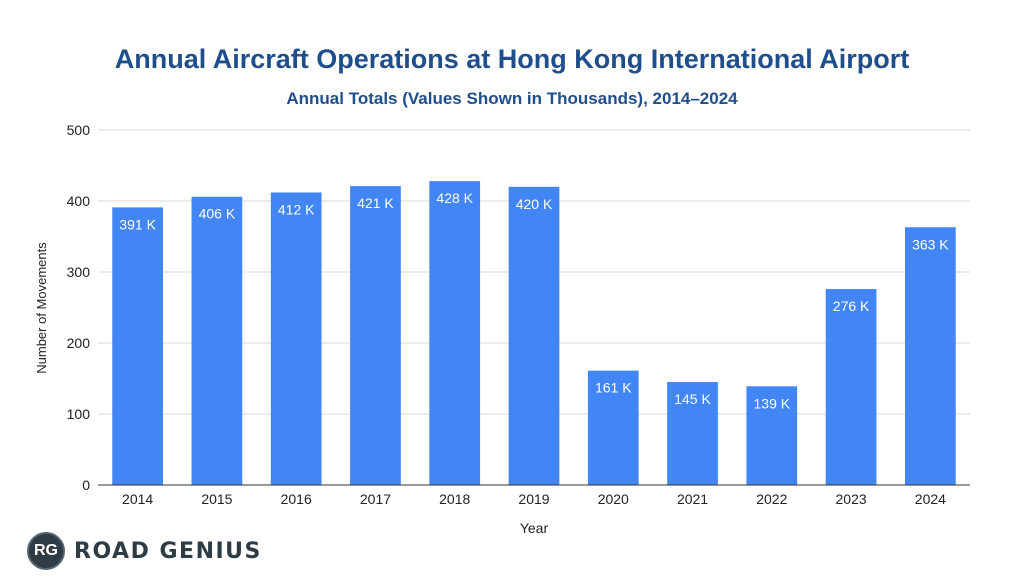 This screenshot has width=1024, height=582. I want to click on road-genius-logo: RG ROAD GENIUS, so click(144, 551).